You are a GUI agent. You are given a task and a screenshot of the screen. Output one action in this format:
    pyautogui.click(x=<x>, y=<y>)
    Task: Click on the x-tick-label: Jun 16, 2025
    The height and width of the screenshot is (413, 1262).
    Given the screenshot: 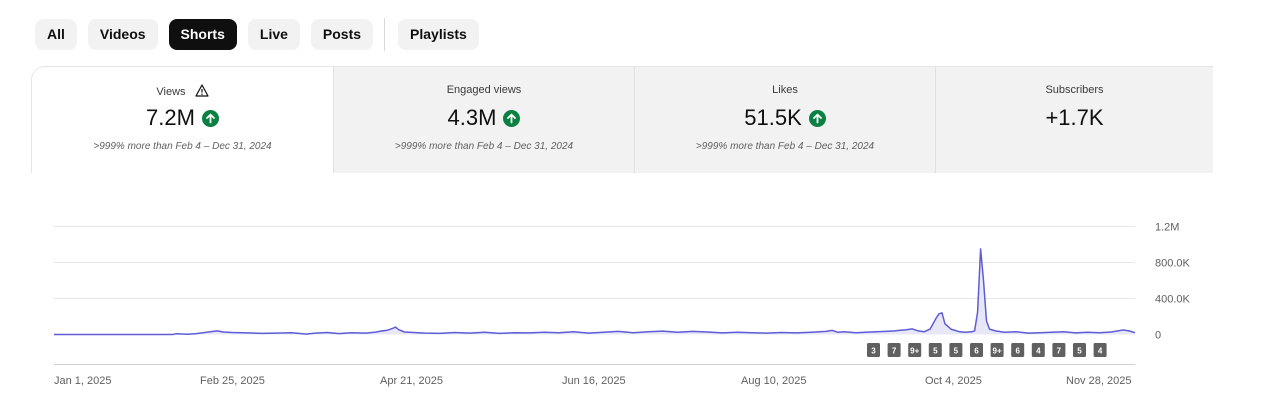 What is the action you would take?
    pyautogui.click(x=594, y=381)
    